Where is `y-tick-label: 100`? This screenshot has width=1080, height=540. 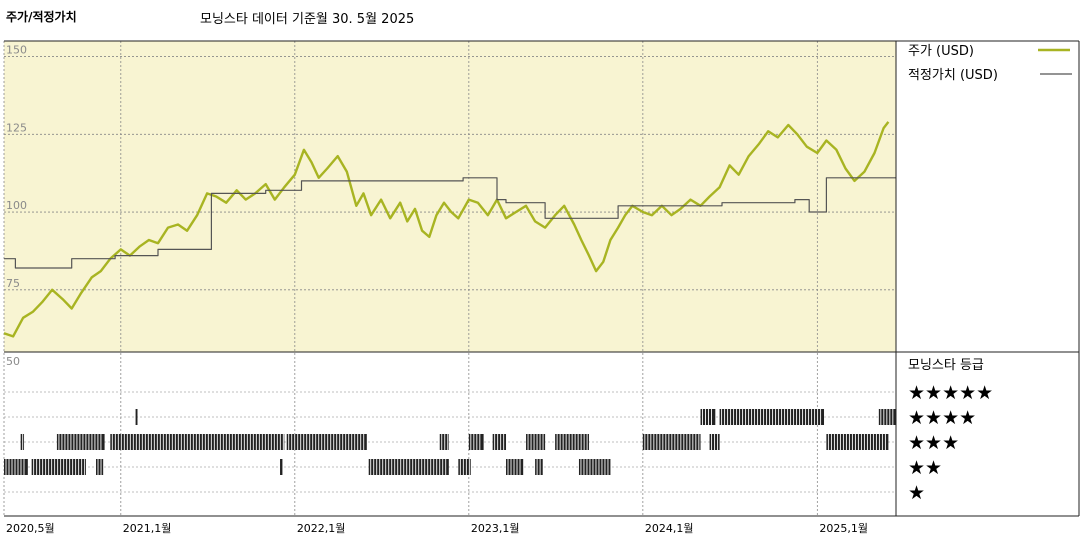 y-tick-label: 100 is located at coordinates (16, 205).